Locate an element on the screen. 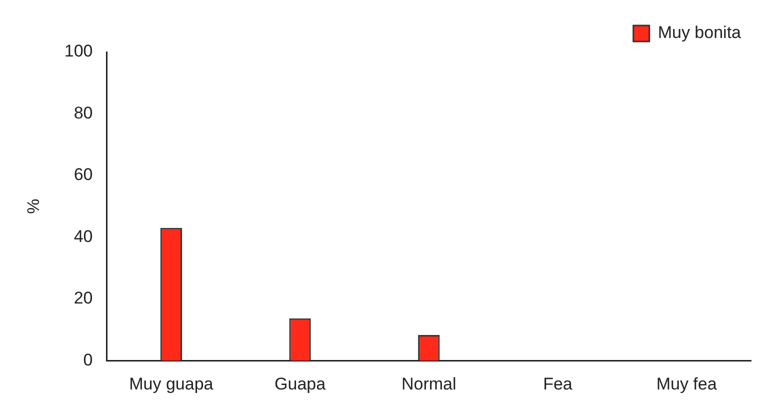 The height and width of the screenshot is (414, 766). y-tick-label: 100 is located at coordinates (78, 51).